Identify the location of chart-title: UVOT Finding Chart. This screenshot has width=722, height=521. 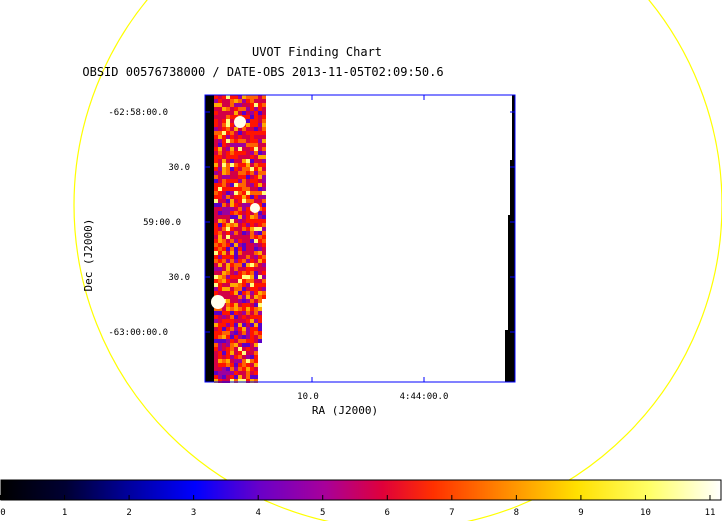
(317, 52).